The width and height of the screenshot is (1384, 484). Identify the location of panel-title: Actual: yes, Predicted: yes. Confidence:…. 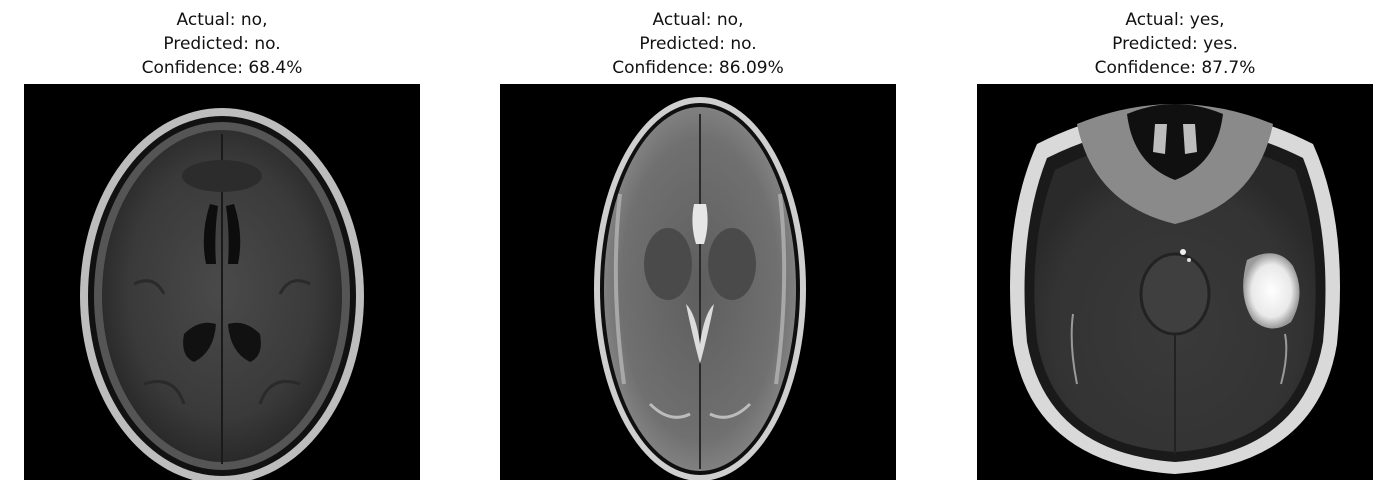
(1175, 44).